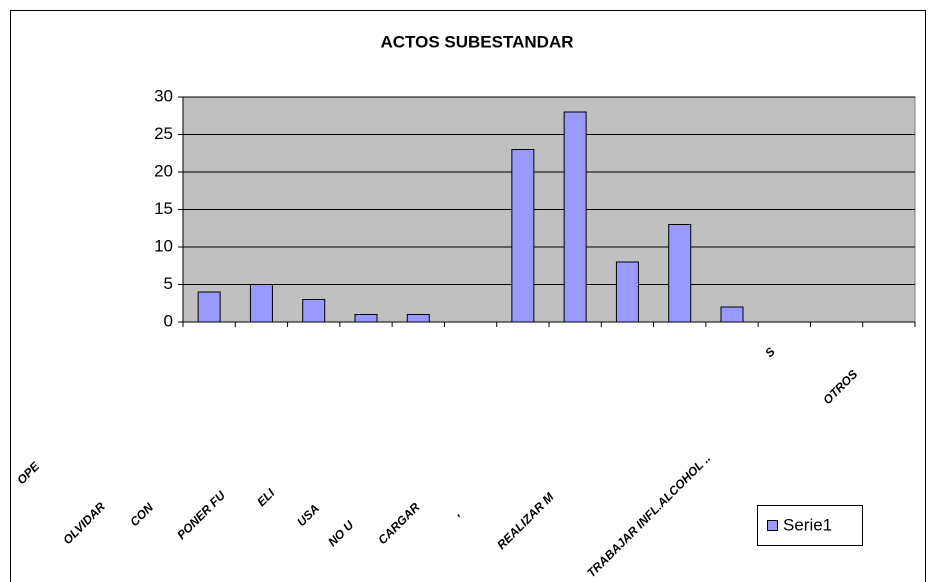 The image size is (936, 582). I want to click on y-tick-label: 25, so click(163, 133).